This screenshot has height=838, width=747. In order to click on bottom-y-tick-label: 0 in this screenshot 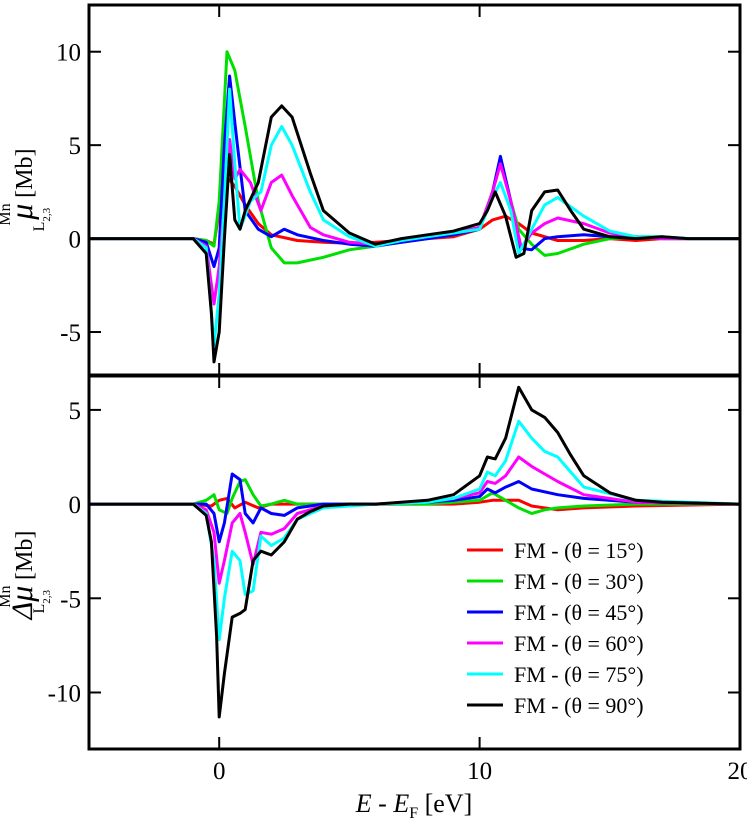, I will do `click(75, 505)`.